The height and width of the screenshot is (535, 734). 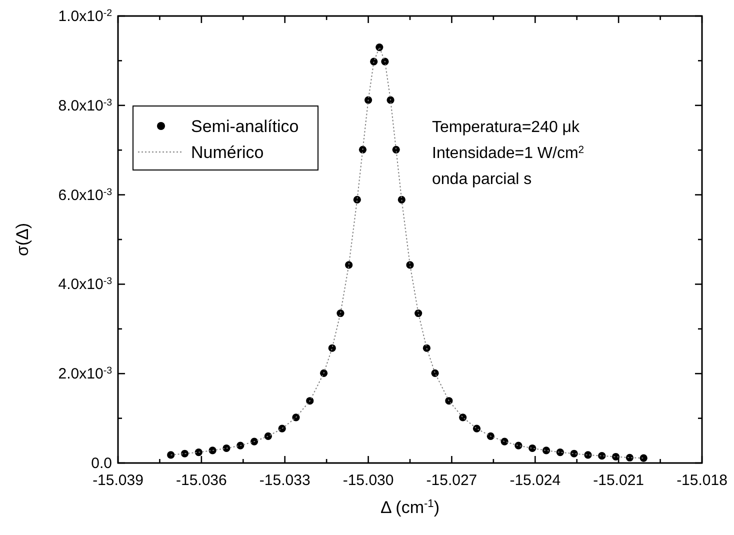 What do you see at coordinates (85, 285) in the screenshot?
I see `y-tick-label: 4.0x10$^{-3}$` at bounding box center [85, 285].